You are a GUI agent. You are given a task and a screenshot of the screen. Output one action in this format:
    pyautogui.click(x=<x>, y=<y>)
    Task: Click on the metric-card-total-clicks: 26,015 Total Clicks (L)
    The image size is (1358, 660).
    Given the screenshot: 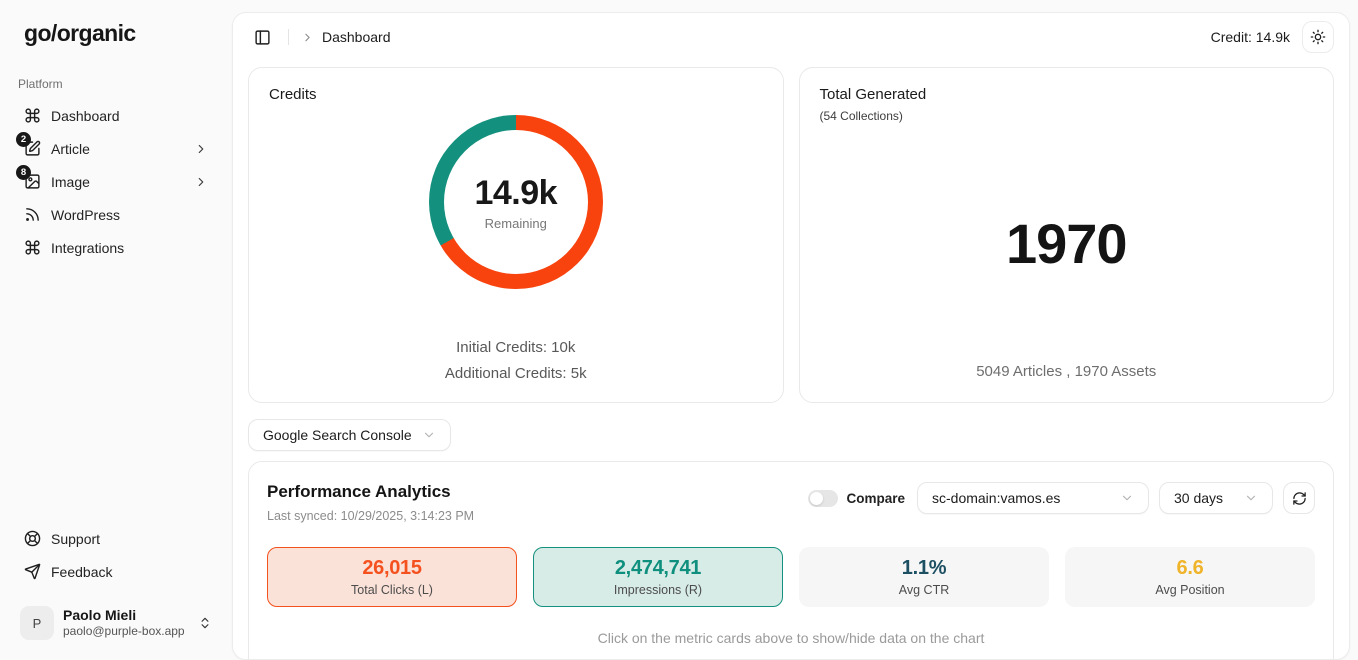 What is the action you would take?
    pyautogui.click(x=392, y=577)
    